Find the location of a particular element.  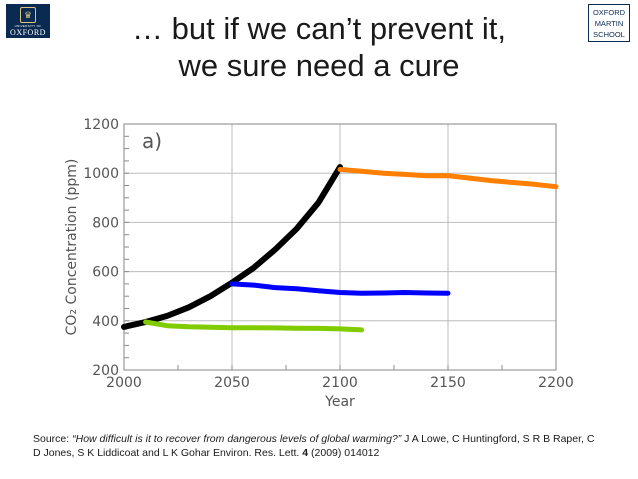

title-line-2: we sure need a cure is located at coordinates (319, 65).